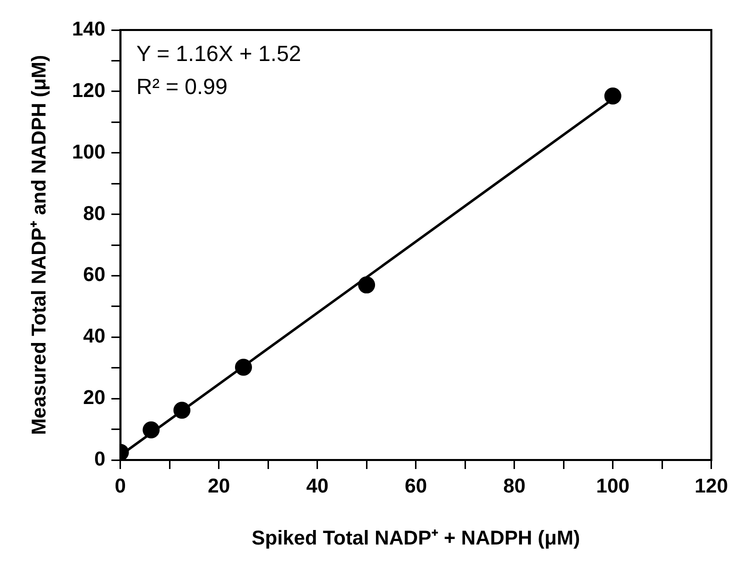 This screenshot has height=569, width=734. What do you see at coordinates (94, 398) in the screenshot?
I see `y-tick-label: 20` at bounding box center [94, 398].